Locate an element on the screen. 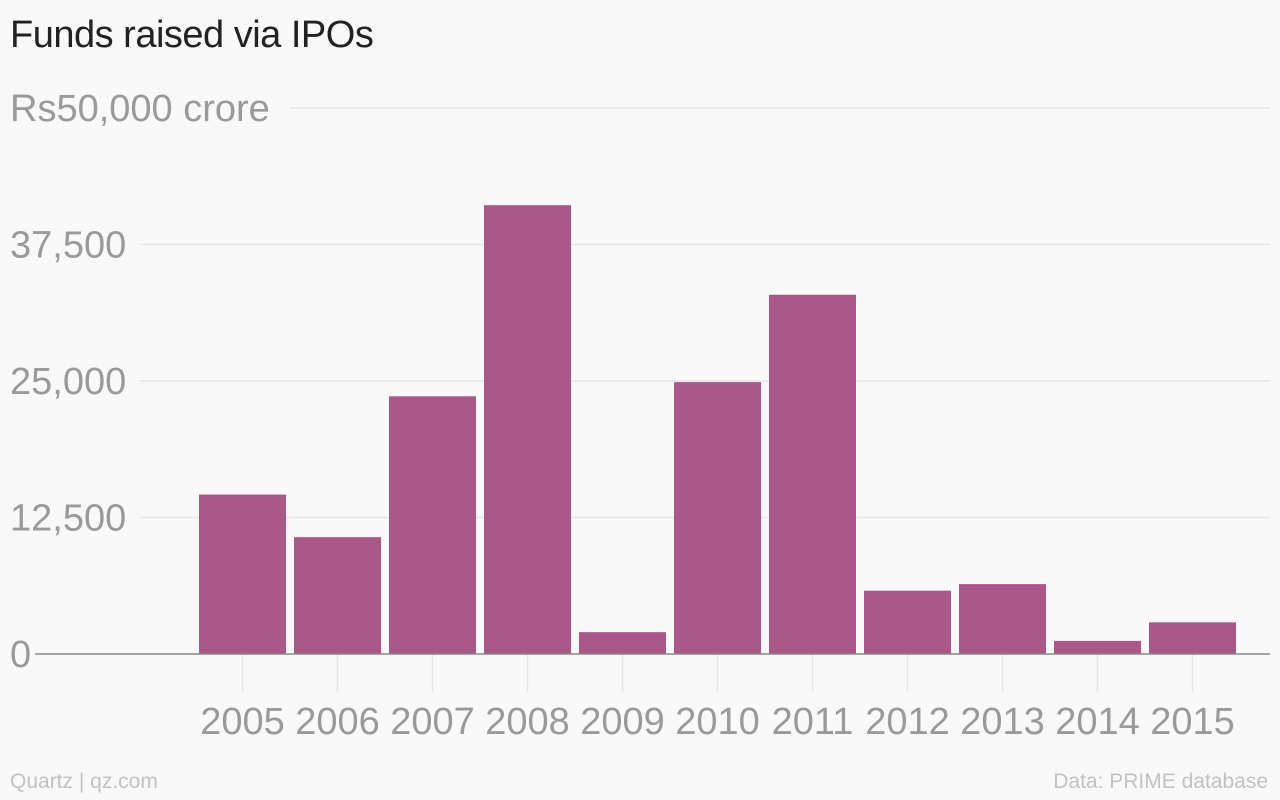 The image size is (1280, 800). y-tick-label: 37,500 is located at coordinates (68, 246).